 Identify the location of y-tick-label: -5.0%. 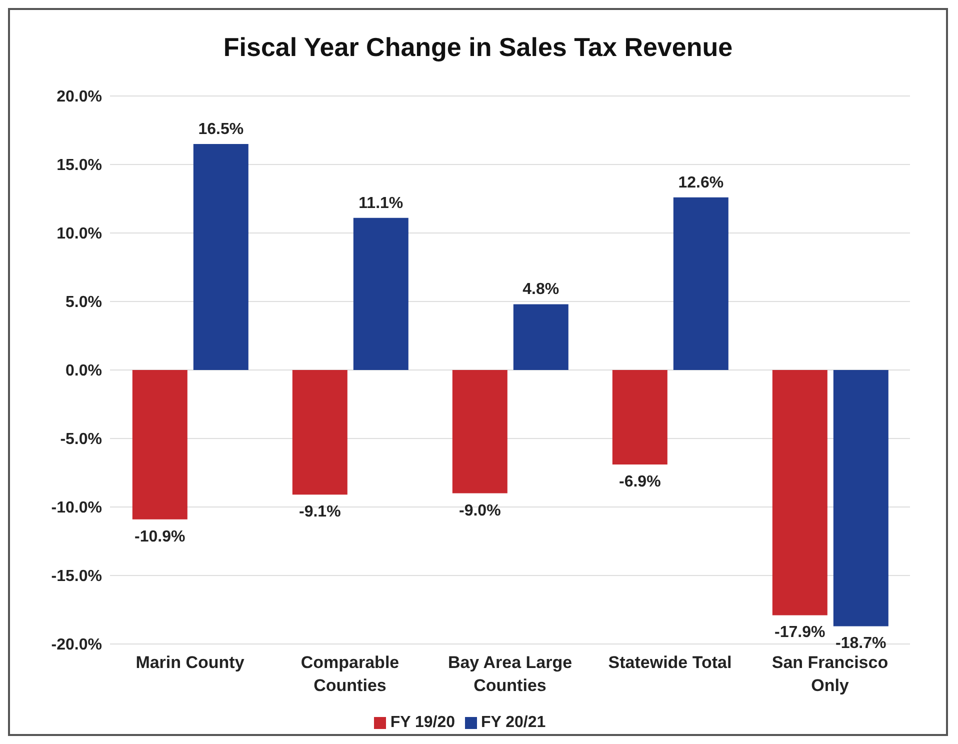
(81, 439).